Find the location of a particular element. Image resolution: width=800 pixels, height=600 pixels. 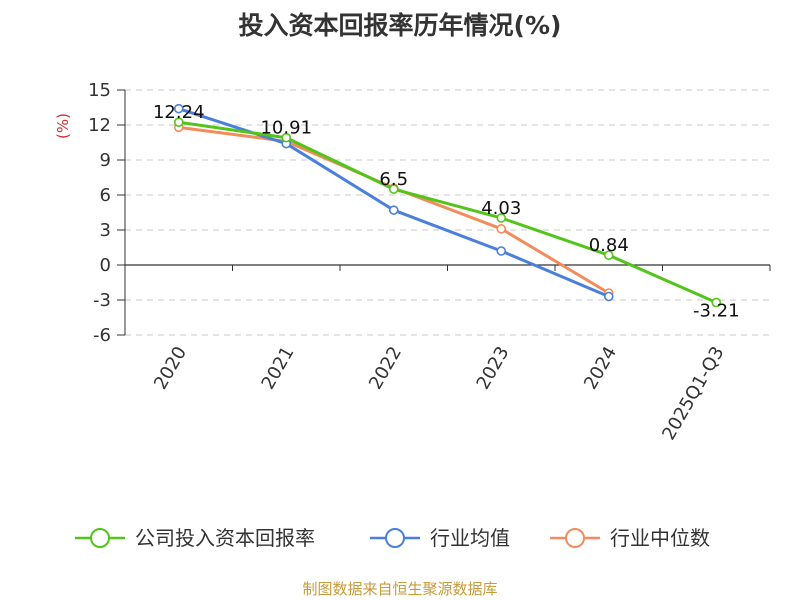

chart-title: 投入资本回报率历年情况(%) is located at coordinates (400, 25).